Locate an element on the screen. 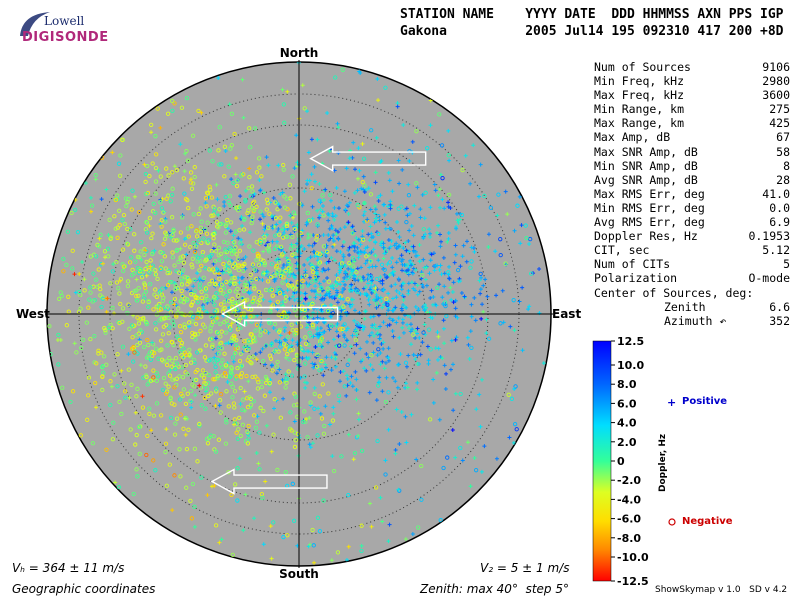  doppler-colorbar is located at coordinates (602, 461).